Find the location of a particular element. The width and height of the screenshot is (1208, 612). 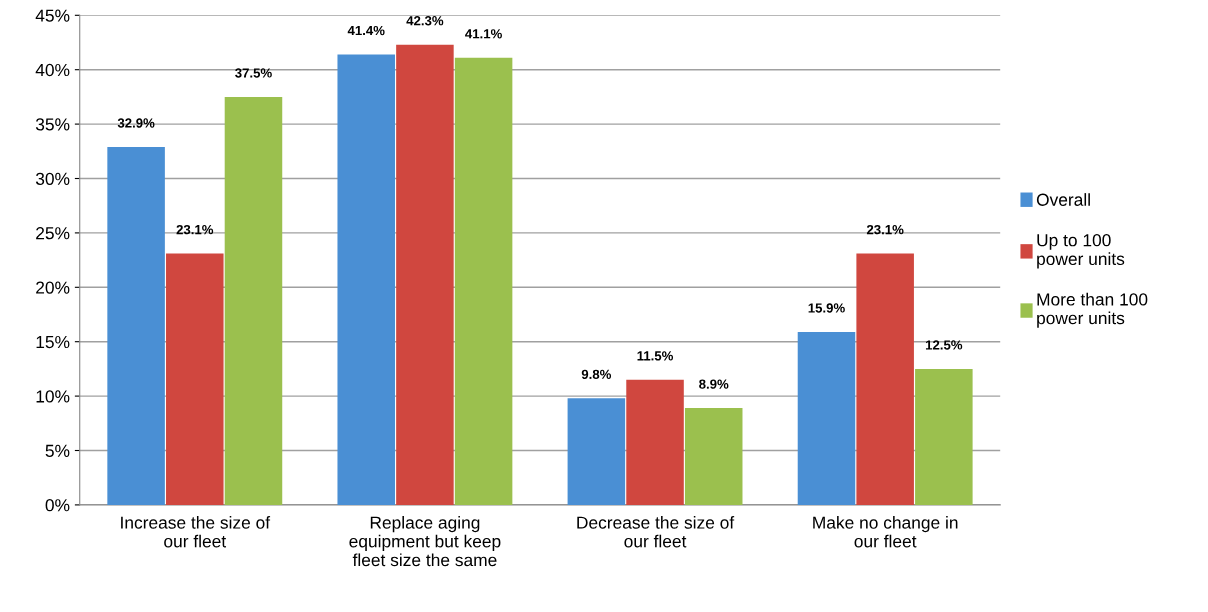

x-tick-label: Make no change in our fleet is located at coordinates (885, 532).